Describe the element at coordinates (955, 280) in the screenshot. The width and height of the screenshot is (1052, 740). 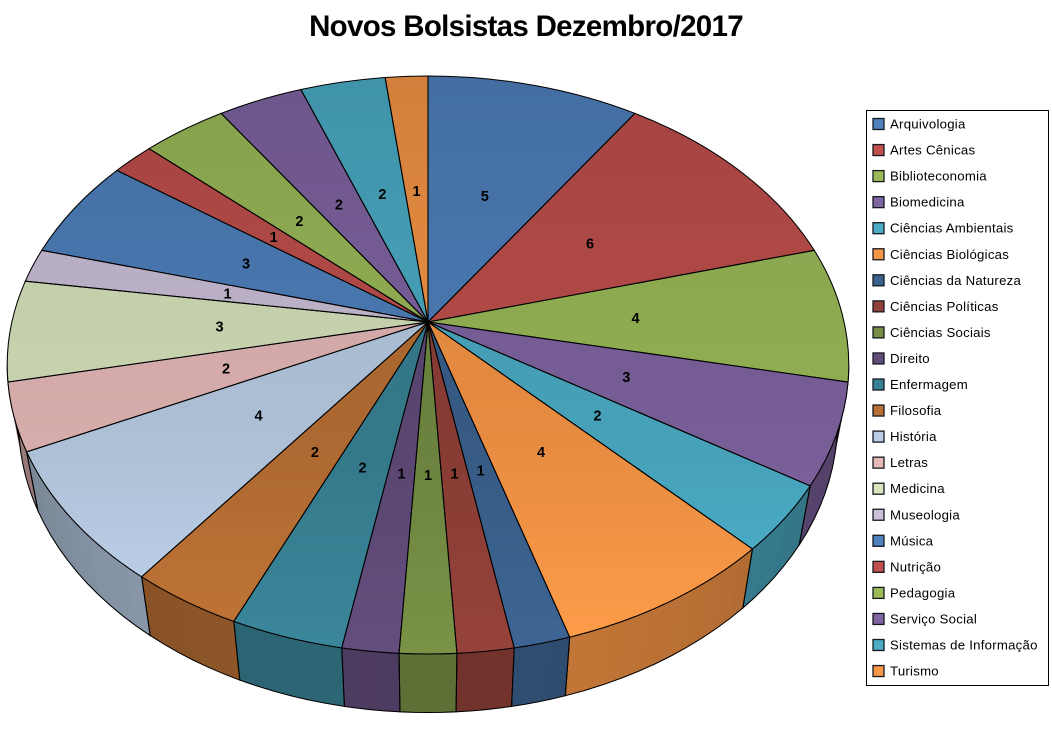
I see `svg-text: Ciências da Natureza` at that location.